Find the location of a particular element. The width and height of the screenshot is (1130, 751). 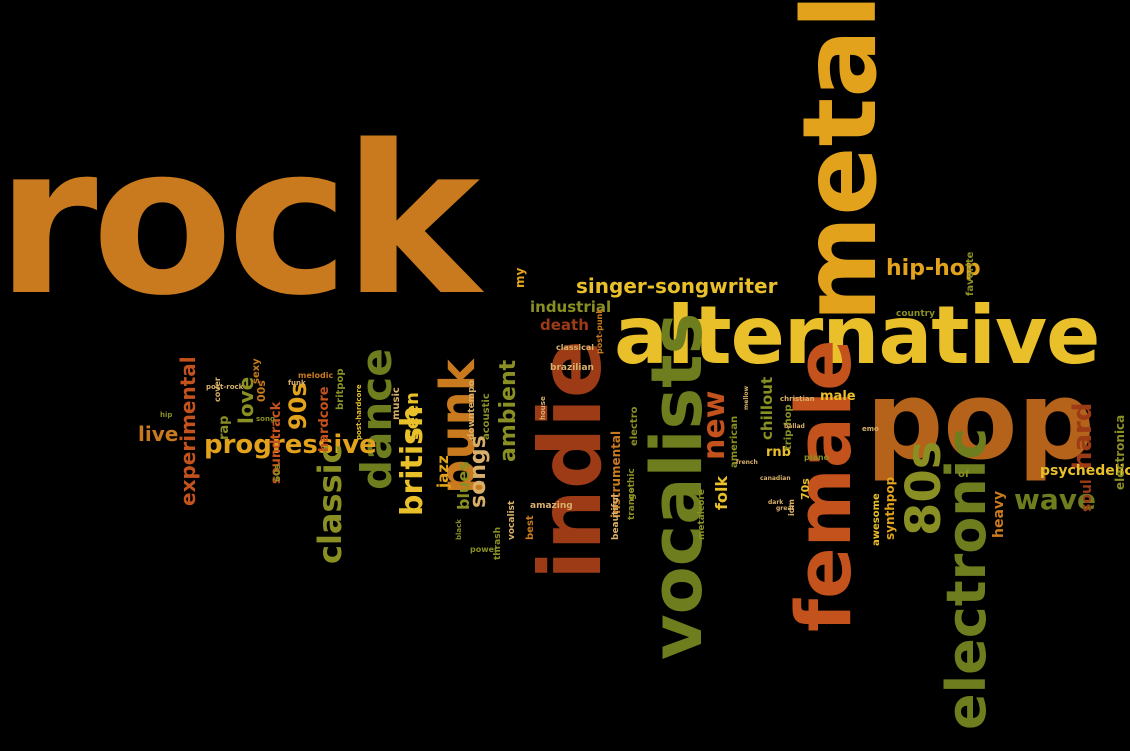

word-beautiful: beautiful is located at coordinates (616, 517).